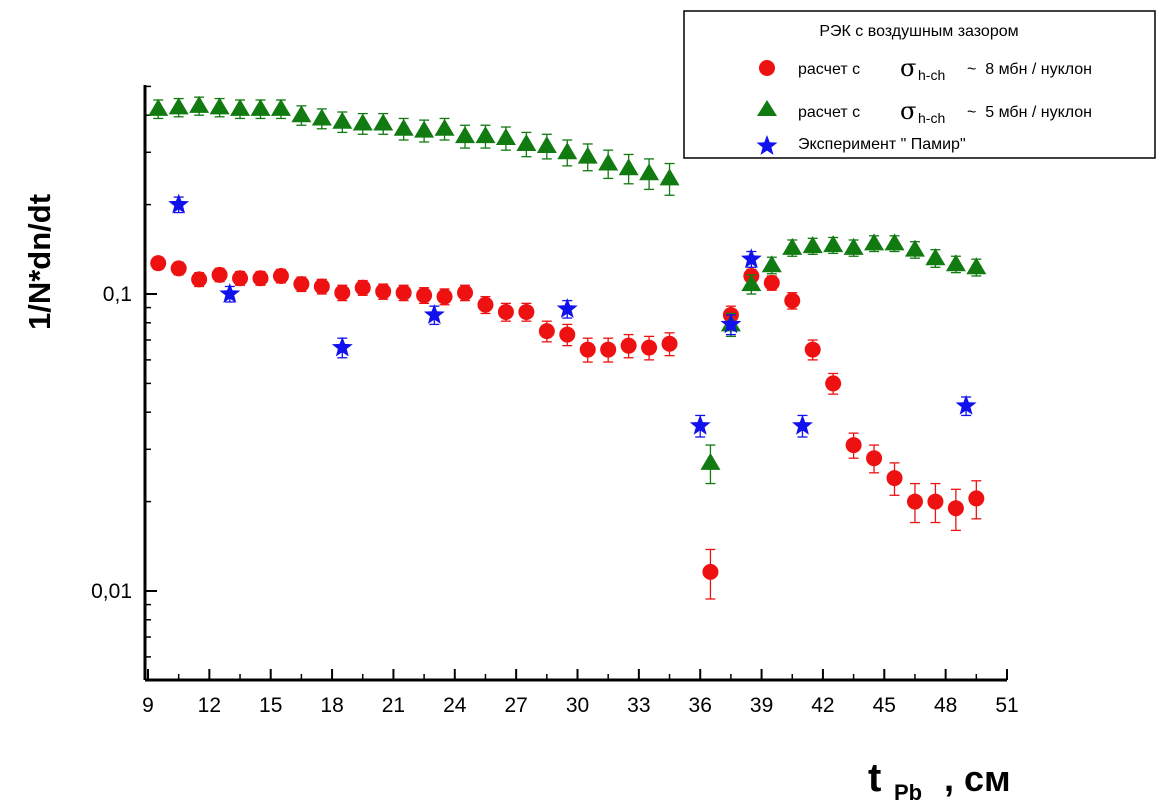  I want to click on x-tick-label: 51, so click(1006, 705).